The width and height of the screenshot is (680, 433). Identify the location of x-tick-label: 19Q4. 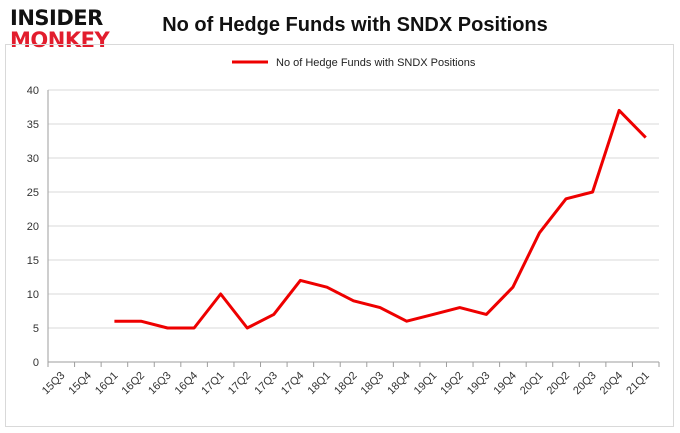
(505, 384).